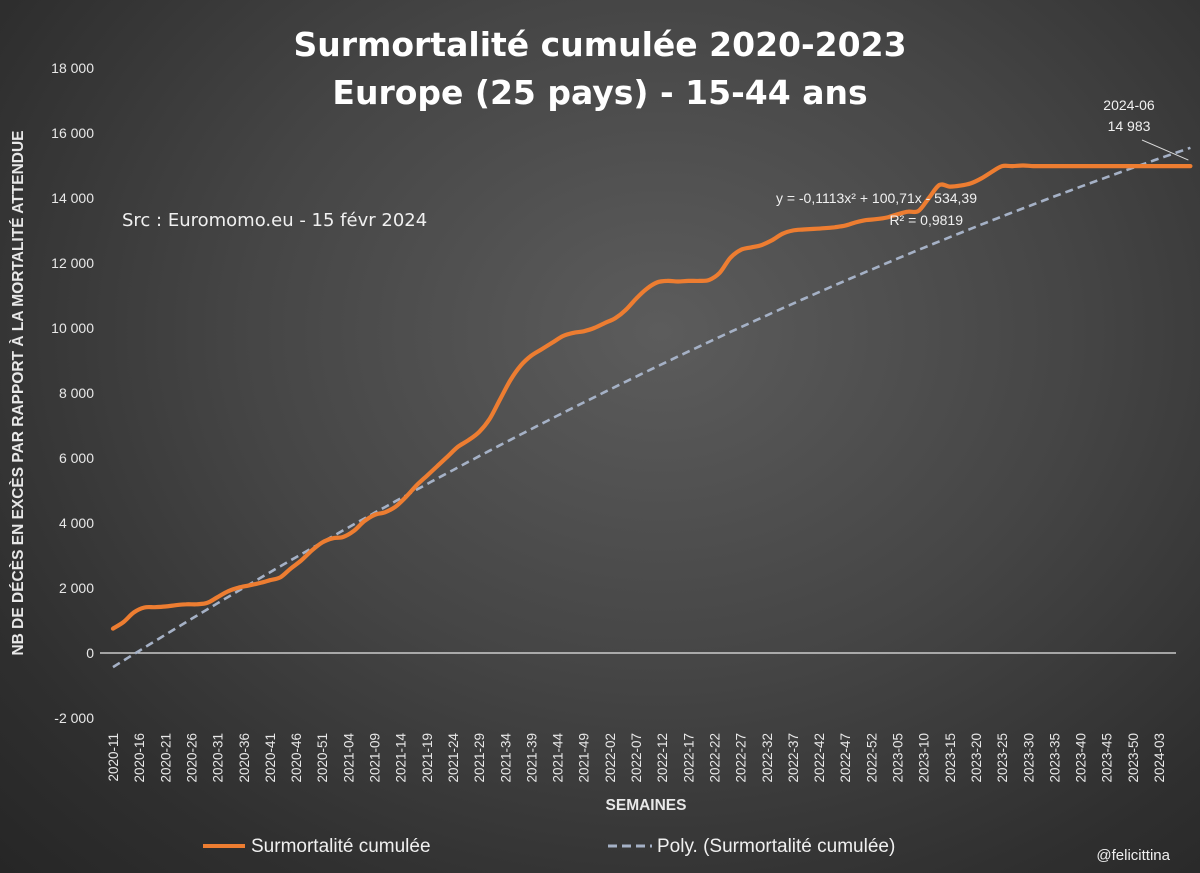 Image resolution: width=1200 pixels, height=873 pixels. What do you see at coordinates (876, 198) in the screenshot?
I see `trendline-equation: y = -0,1113x² + 100,71x - 534,39` at bounding box center [876, 198].